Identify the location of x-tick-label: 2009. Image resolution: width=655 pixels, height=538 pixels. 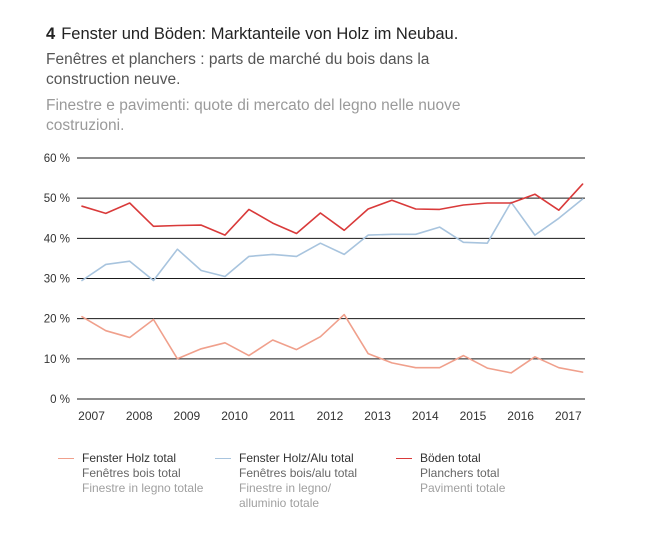
(187, 416).